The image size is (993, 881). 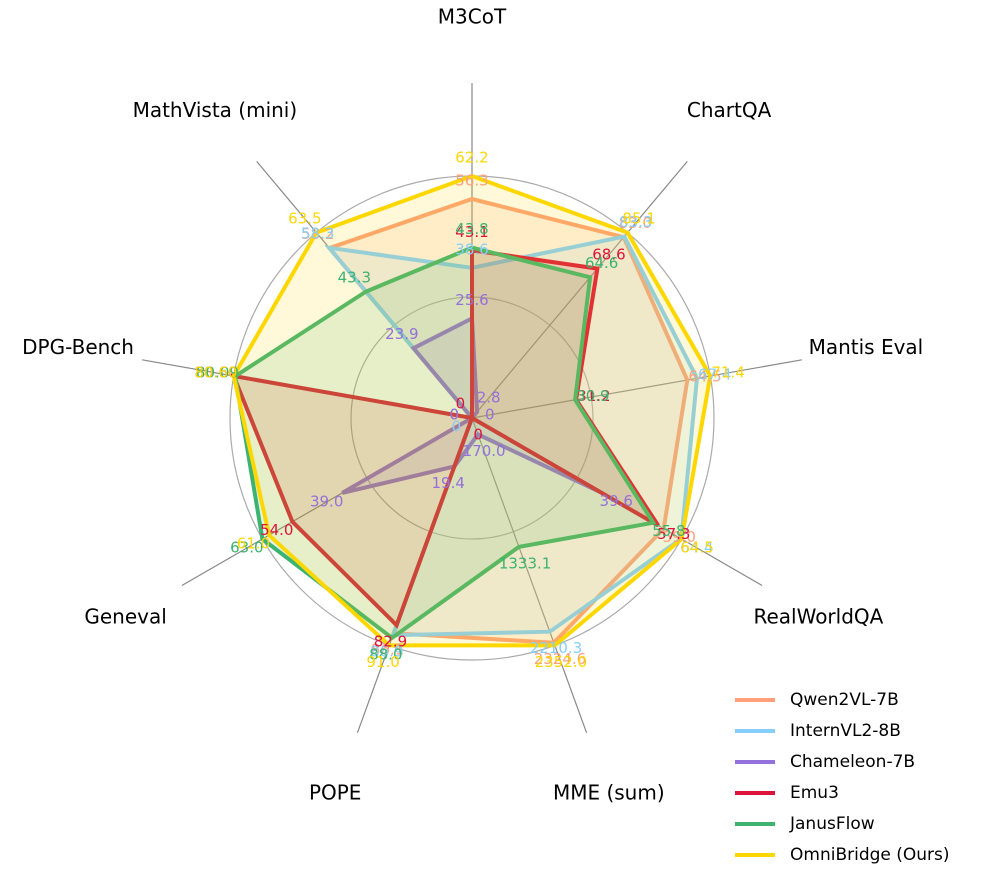 I want to click on value-label: 1333.1, so click(x=525, y=563).